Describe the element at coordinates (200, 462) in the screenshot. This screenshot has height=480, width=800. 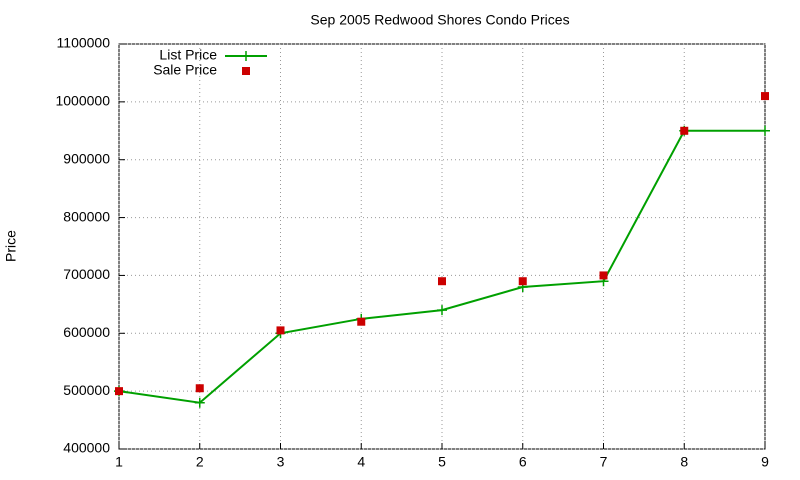
I see `x-tick-label: 2` at that location.